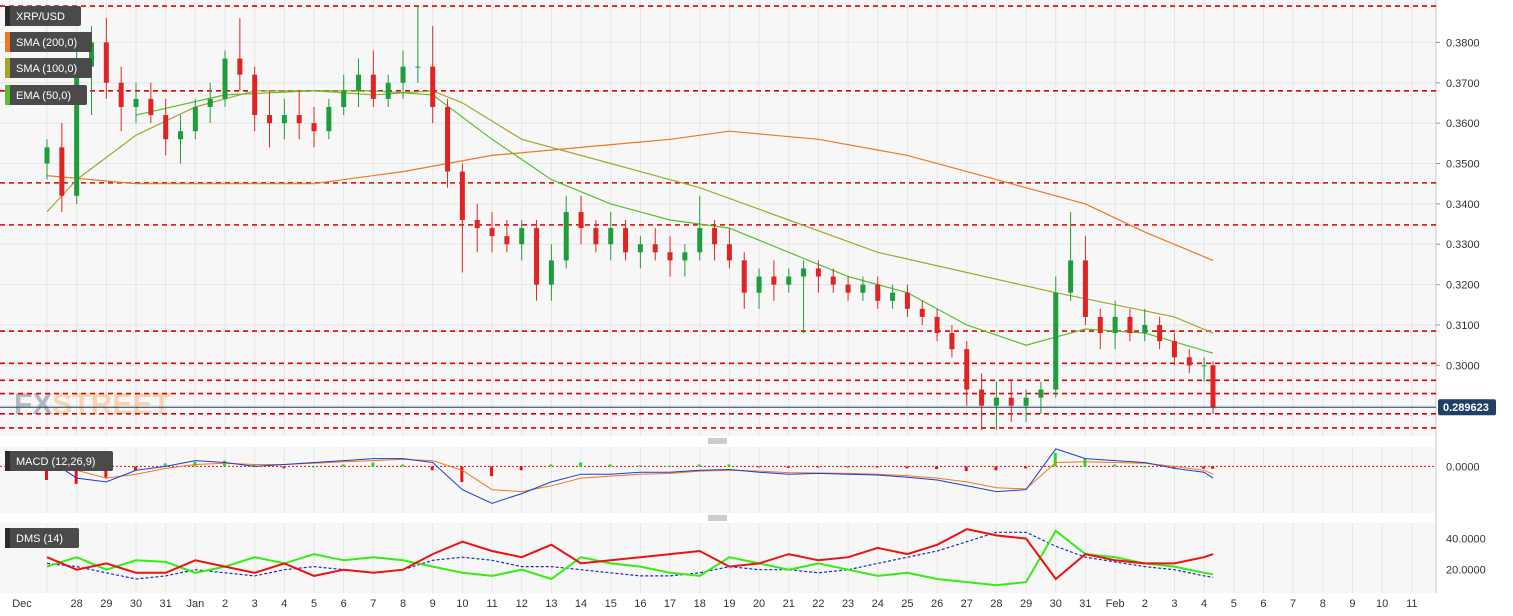 This screenshot has width=1513, height=616. What do you see at coordinates (630, 557) in the screenshot?
I see `dms-plot` at bounding box center [630, 557].